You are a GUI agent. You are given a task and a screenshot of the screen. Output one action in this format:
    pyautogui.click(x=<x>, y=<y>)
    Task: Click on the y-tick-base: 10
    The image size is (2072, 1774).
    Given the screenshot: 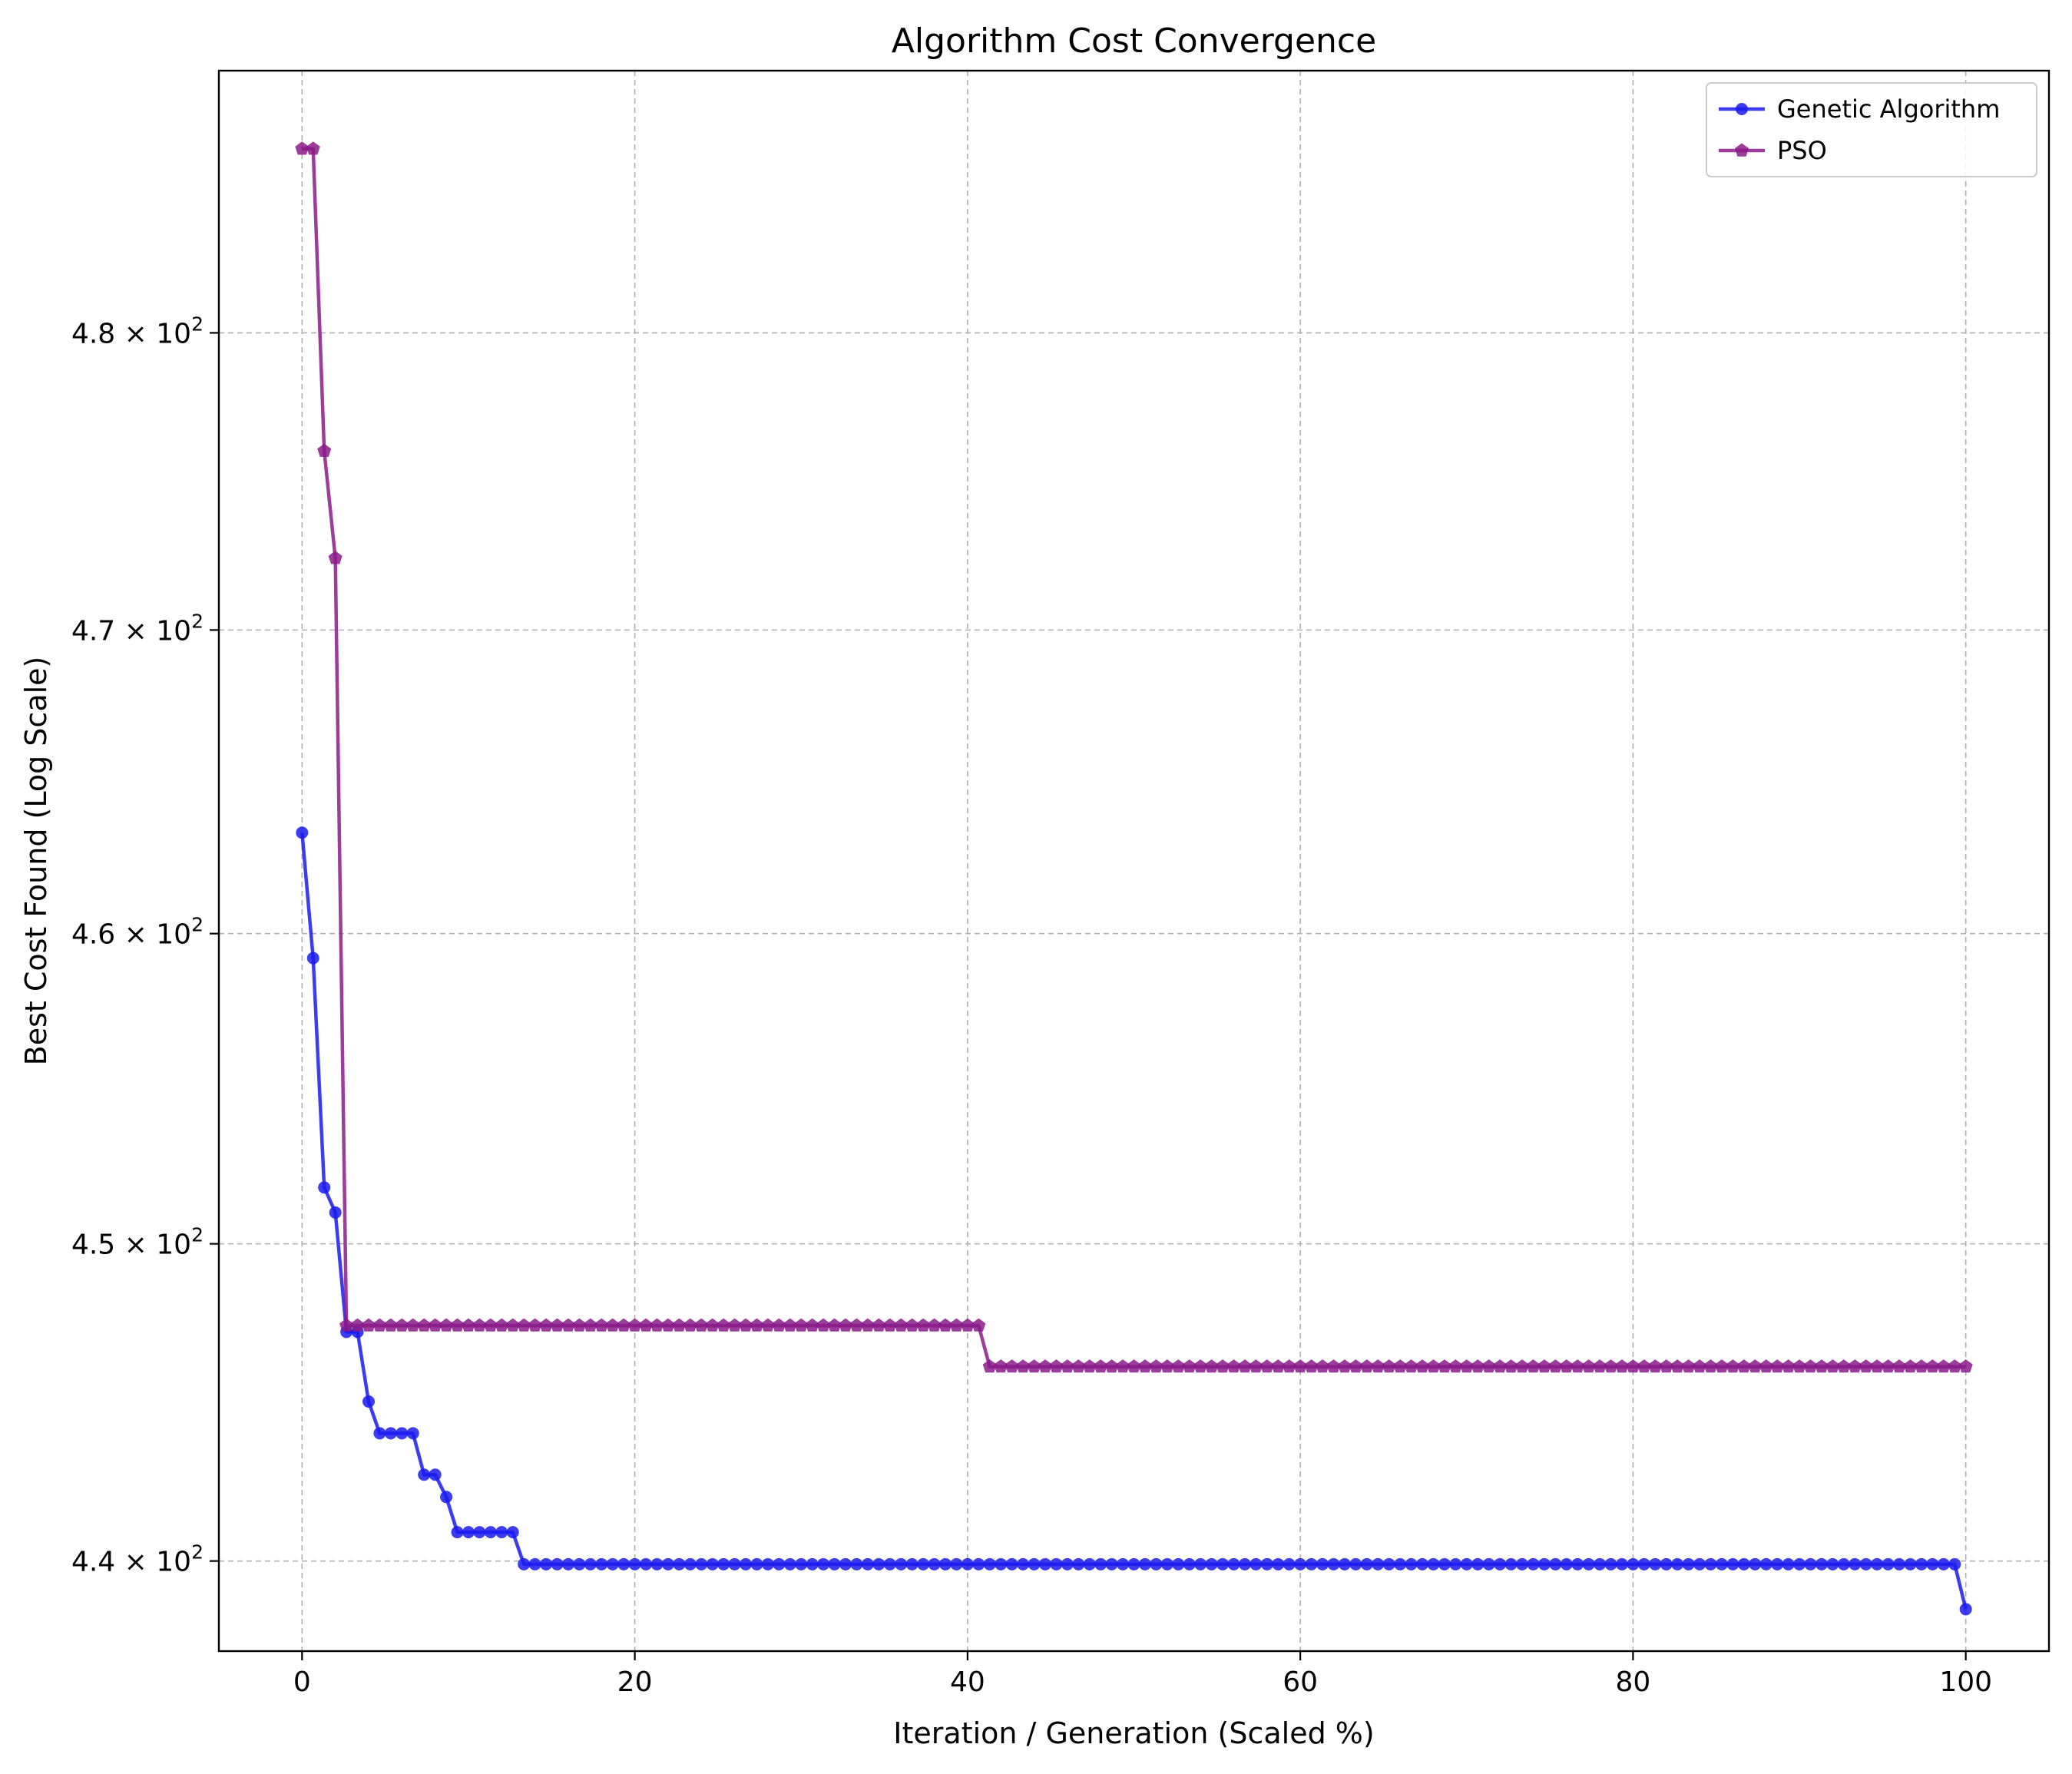 What is the action you would take?
    pyautogui.click(x=173, y=935)
    